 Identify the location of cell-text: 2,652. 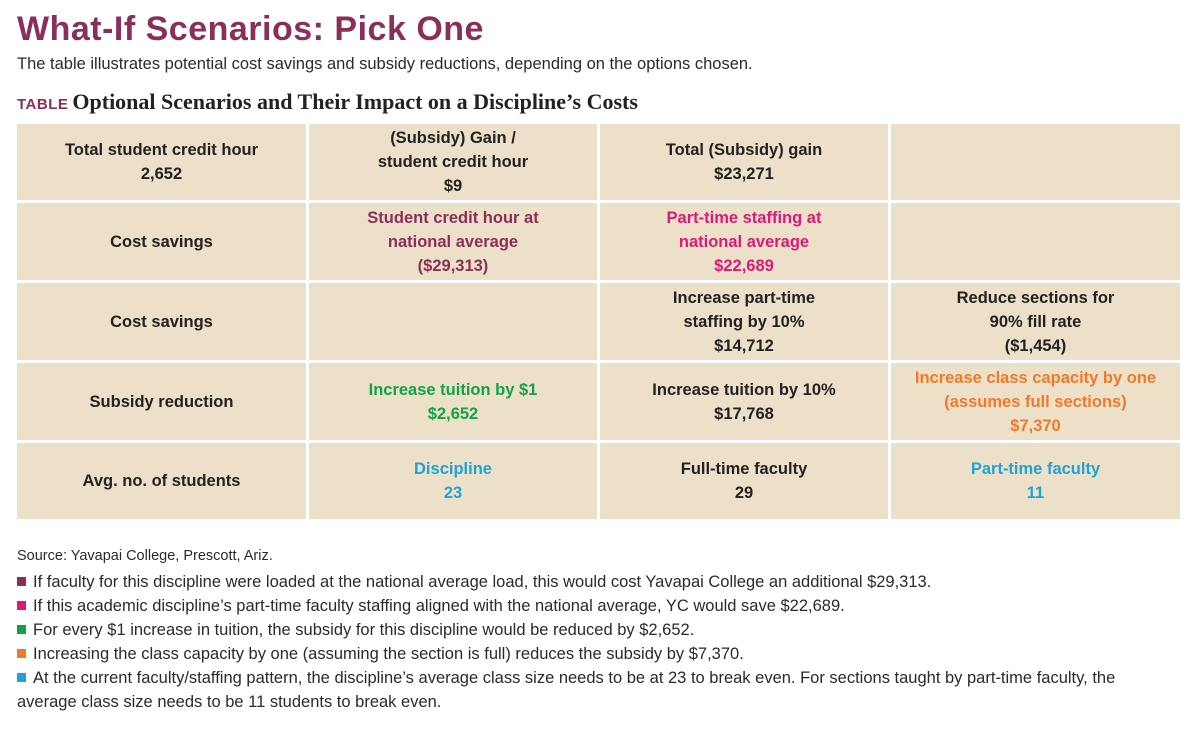
(161, 174).